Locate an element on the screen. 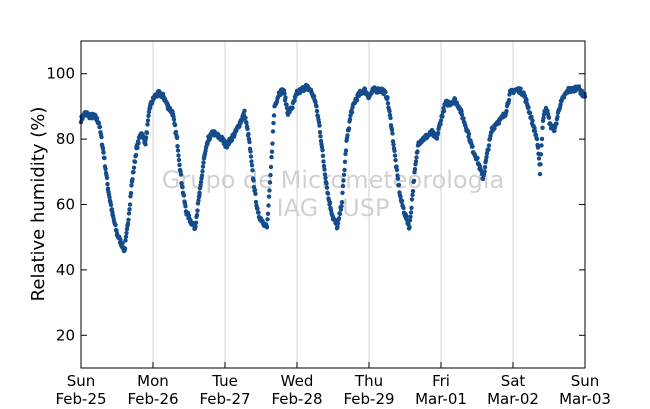  x-tick-date-label: Mar-03 is located at coordinates (585, 399).